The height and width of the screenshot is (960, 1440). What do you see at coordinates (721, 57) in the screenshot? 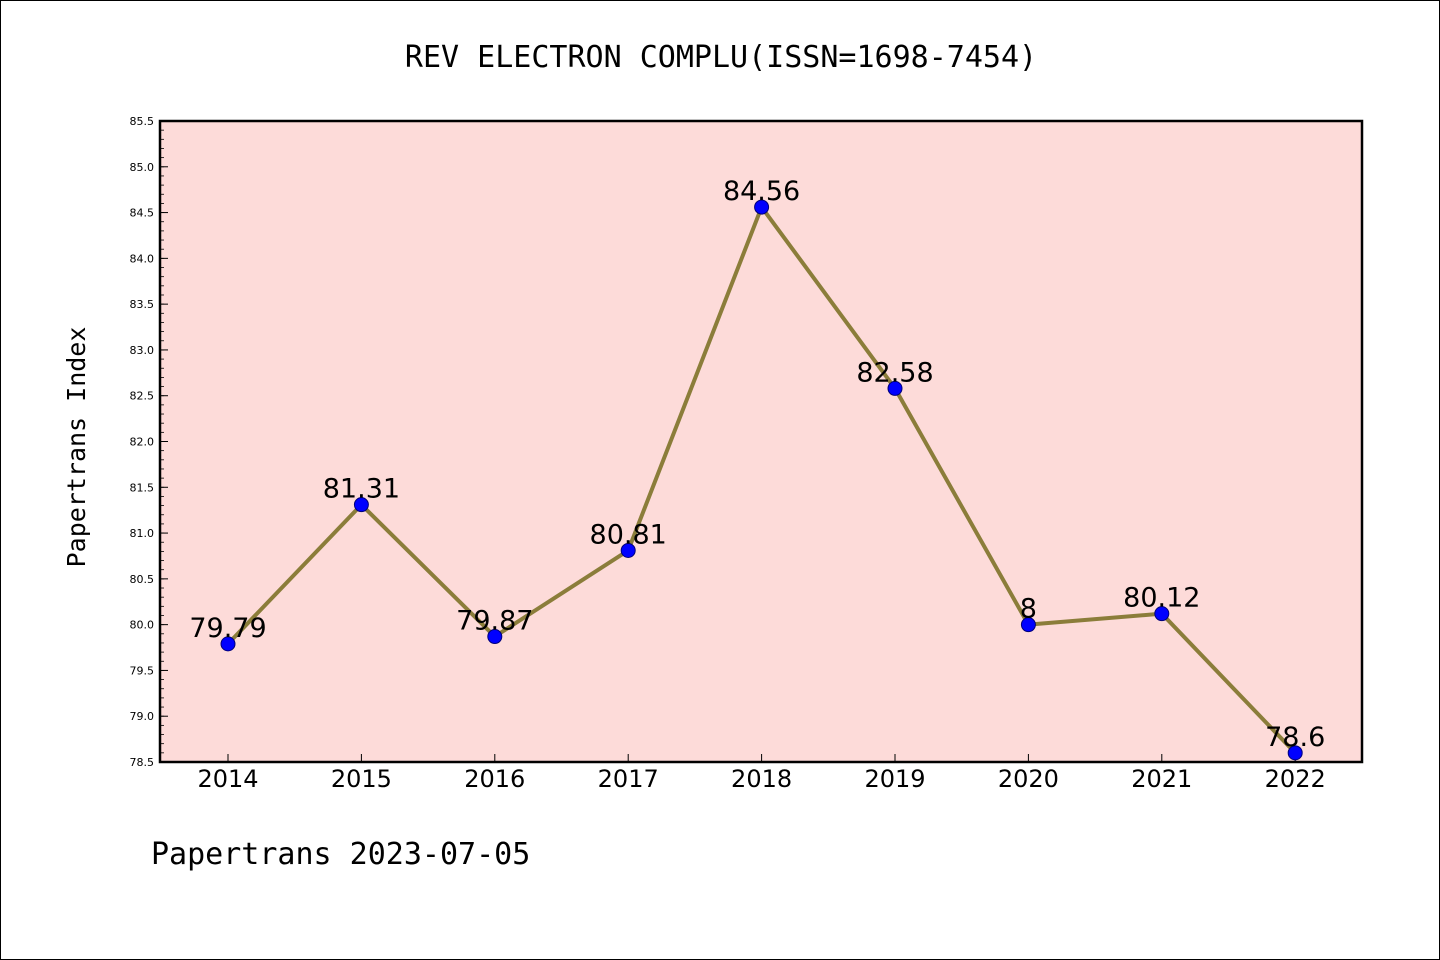
I see `chart-title: REV ELECTRON COMPLU(ISSN=1698-7454)` at bounding box center [721, 57].